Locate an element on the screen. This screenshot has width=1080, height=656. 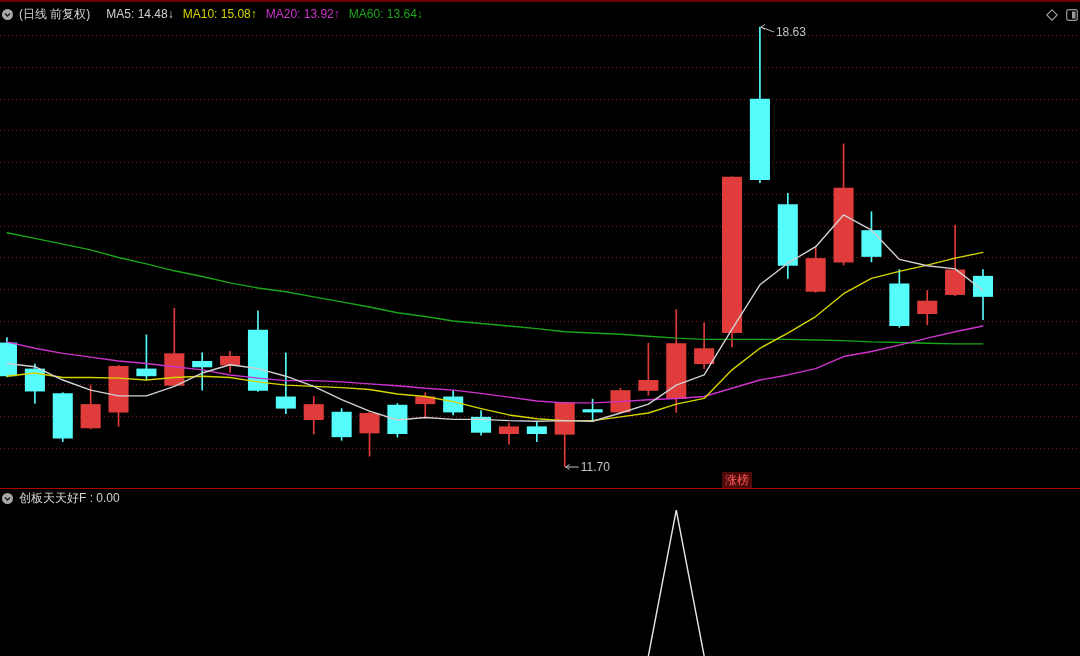
candlestick is located at coordinates (202, 371).